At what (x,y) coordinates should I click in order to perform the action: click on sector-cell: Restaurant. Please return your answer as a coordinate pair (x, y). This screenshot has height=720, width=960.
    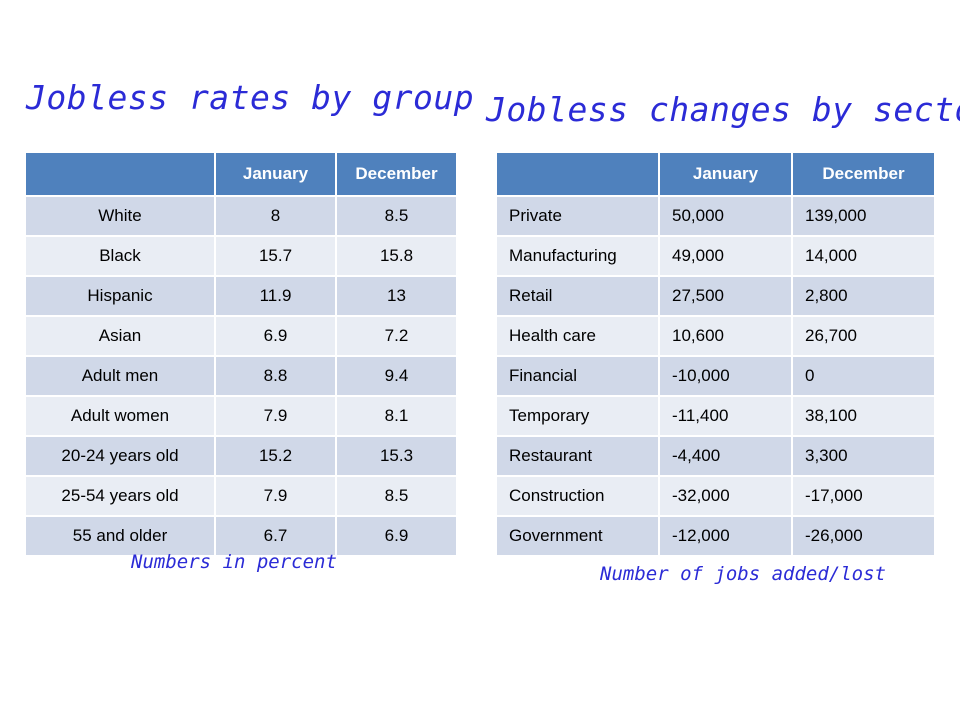
    Looking at the image, I should click on (577, 456).